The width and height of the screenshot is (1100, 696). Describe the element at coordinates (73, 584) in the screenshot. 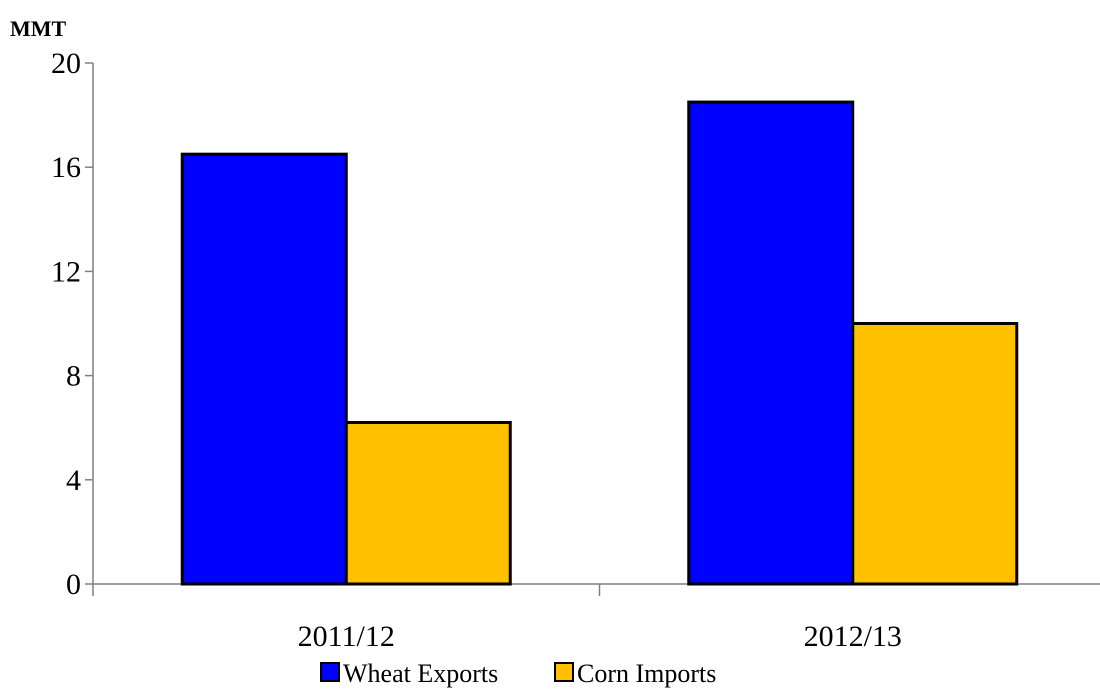

I see `y-tick-label: 0` at that location.